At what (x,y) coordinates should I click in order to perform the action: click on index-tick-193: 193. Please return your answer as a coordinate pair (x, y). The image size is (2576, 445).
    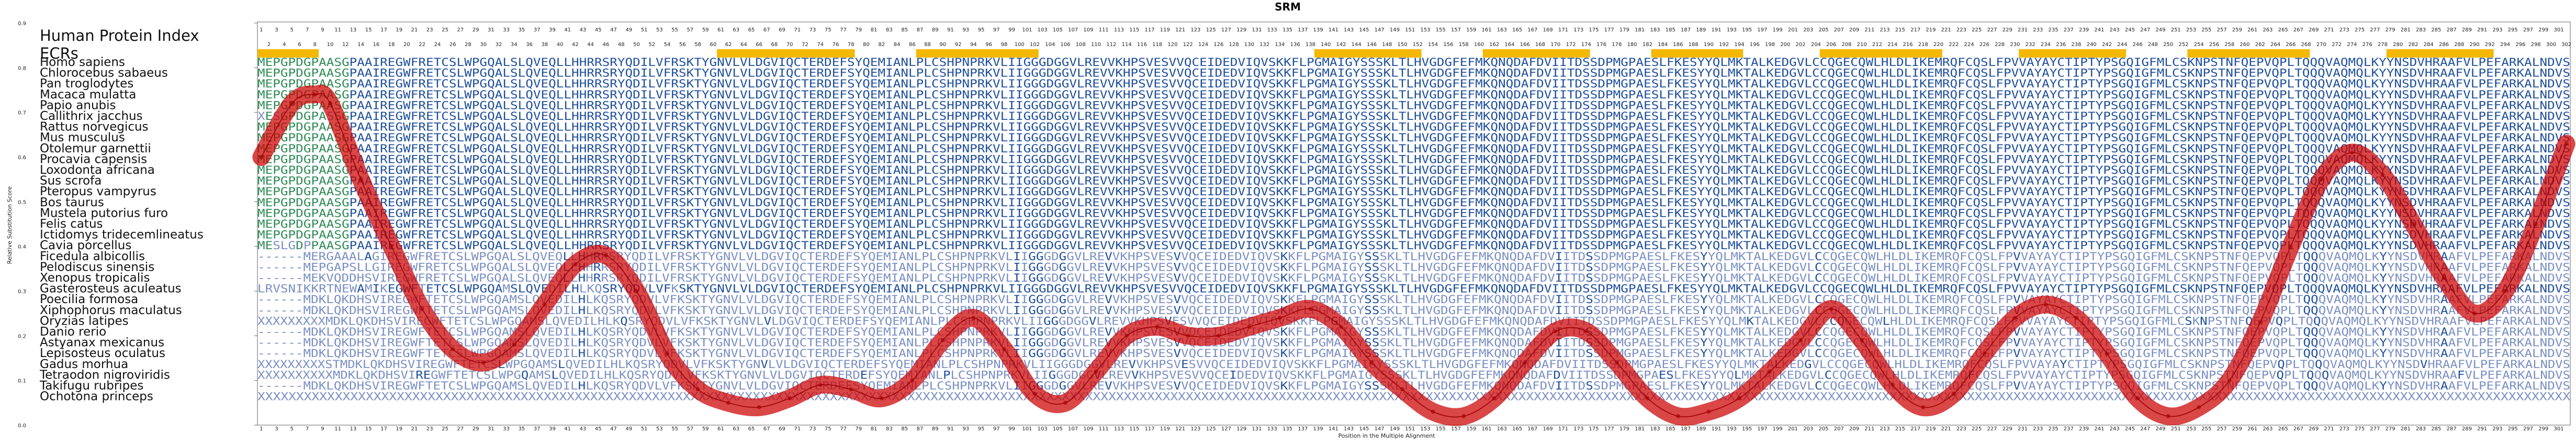
    Looking at the image, I should click on (1732, 30).